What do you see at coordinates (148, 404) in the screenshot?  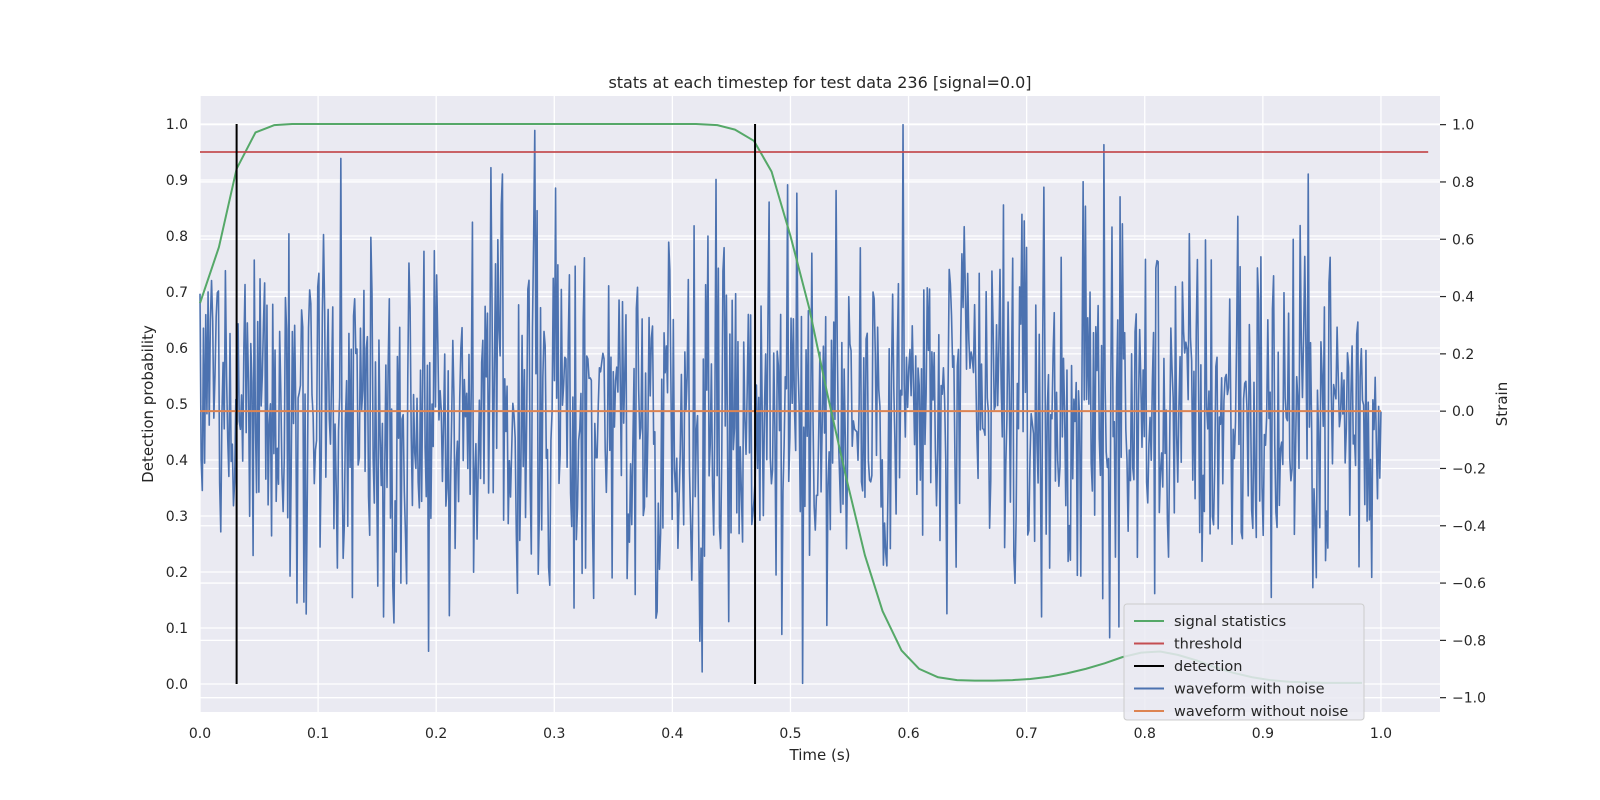 I see `y-axis-title: Detection probability` at bounding box center [148, 404].